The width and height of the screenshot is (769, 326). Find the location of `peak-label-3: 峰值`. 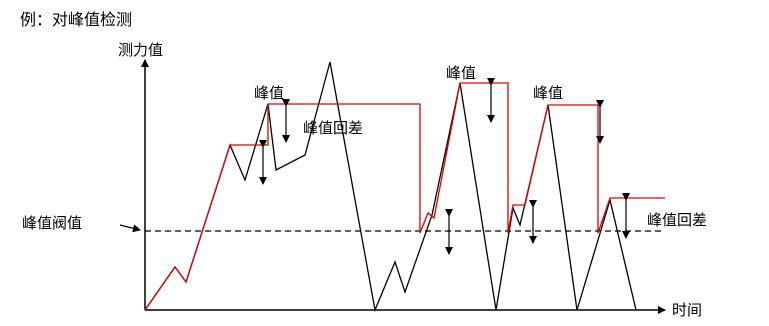

peak-label-3: 峰值 is located at coordinates (548, 93).